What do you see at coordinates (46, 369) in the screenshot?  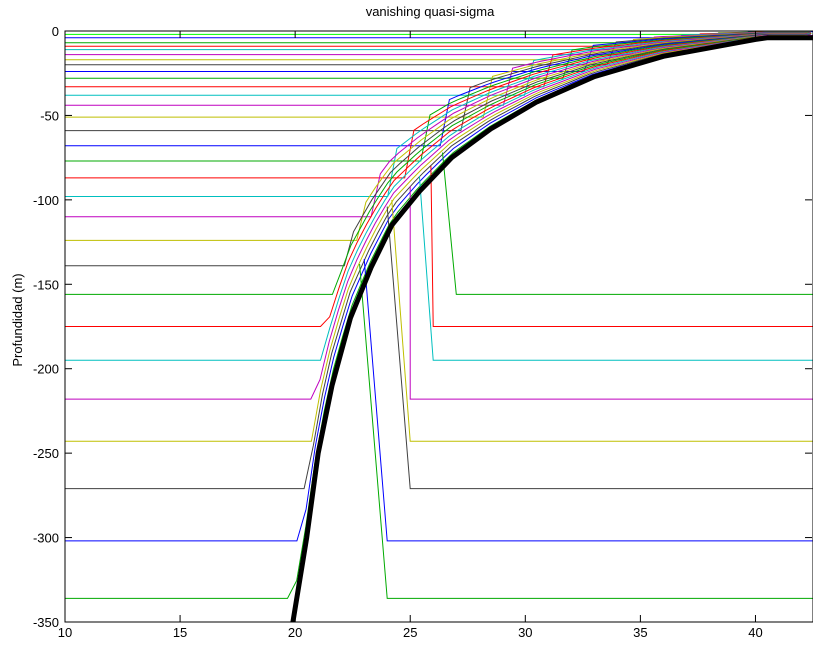 I see `y-tick-label: -200` at bounding box center [46, 369].